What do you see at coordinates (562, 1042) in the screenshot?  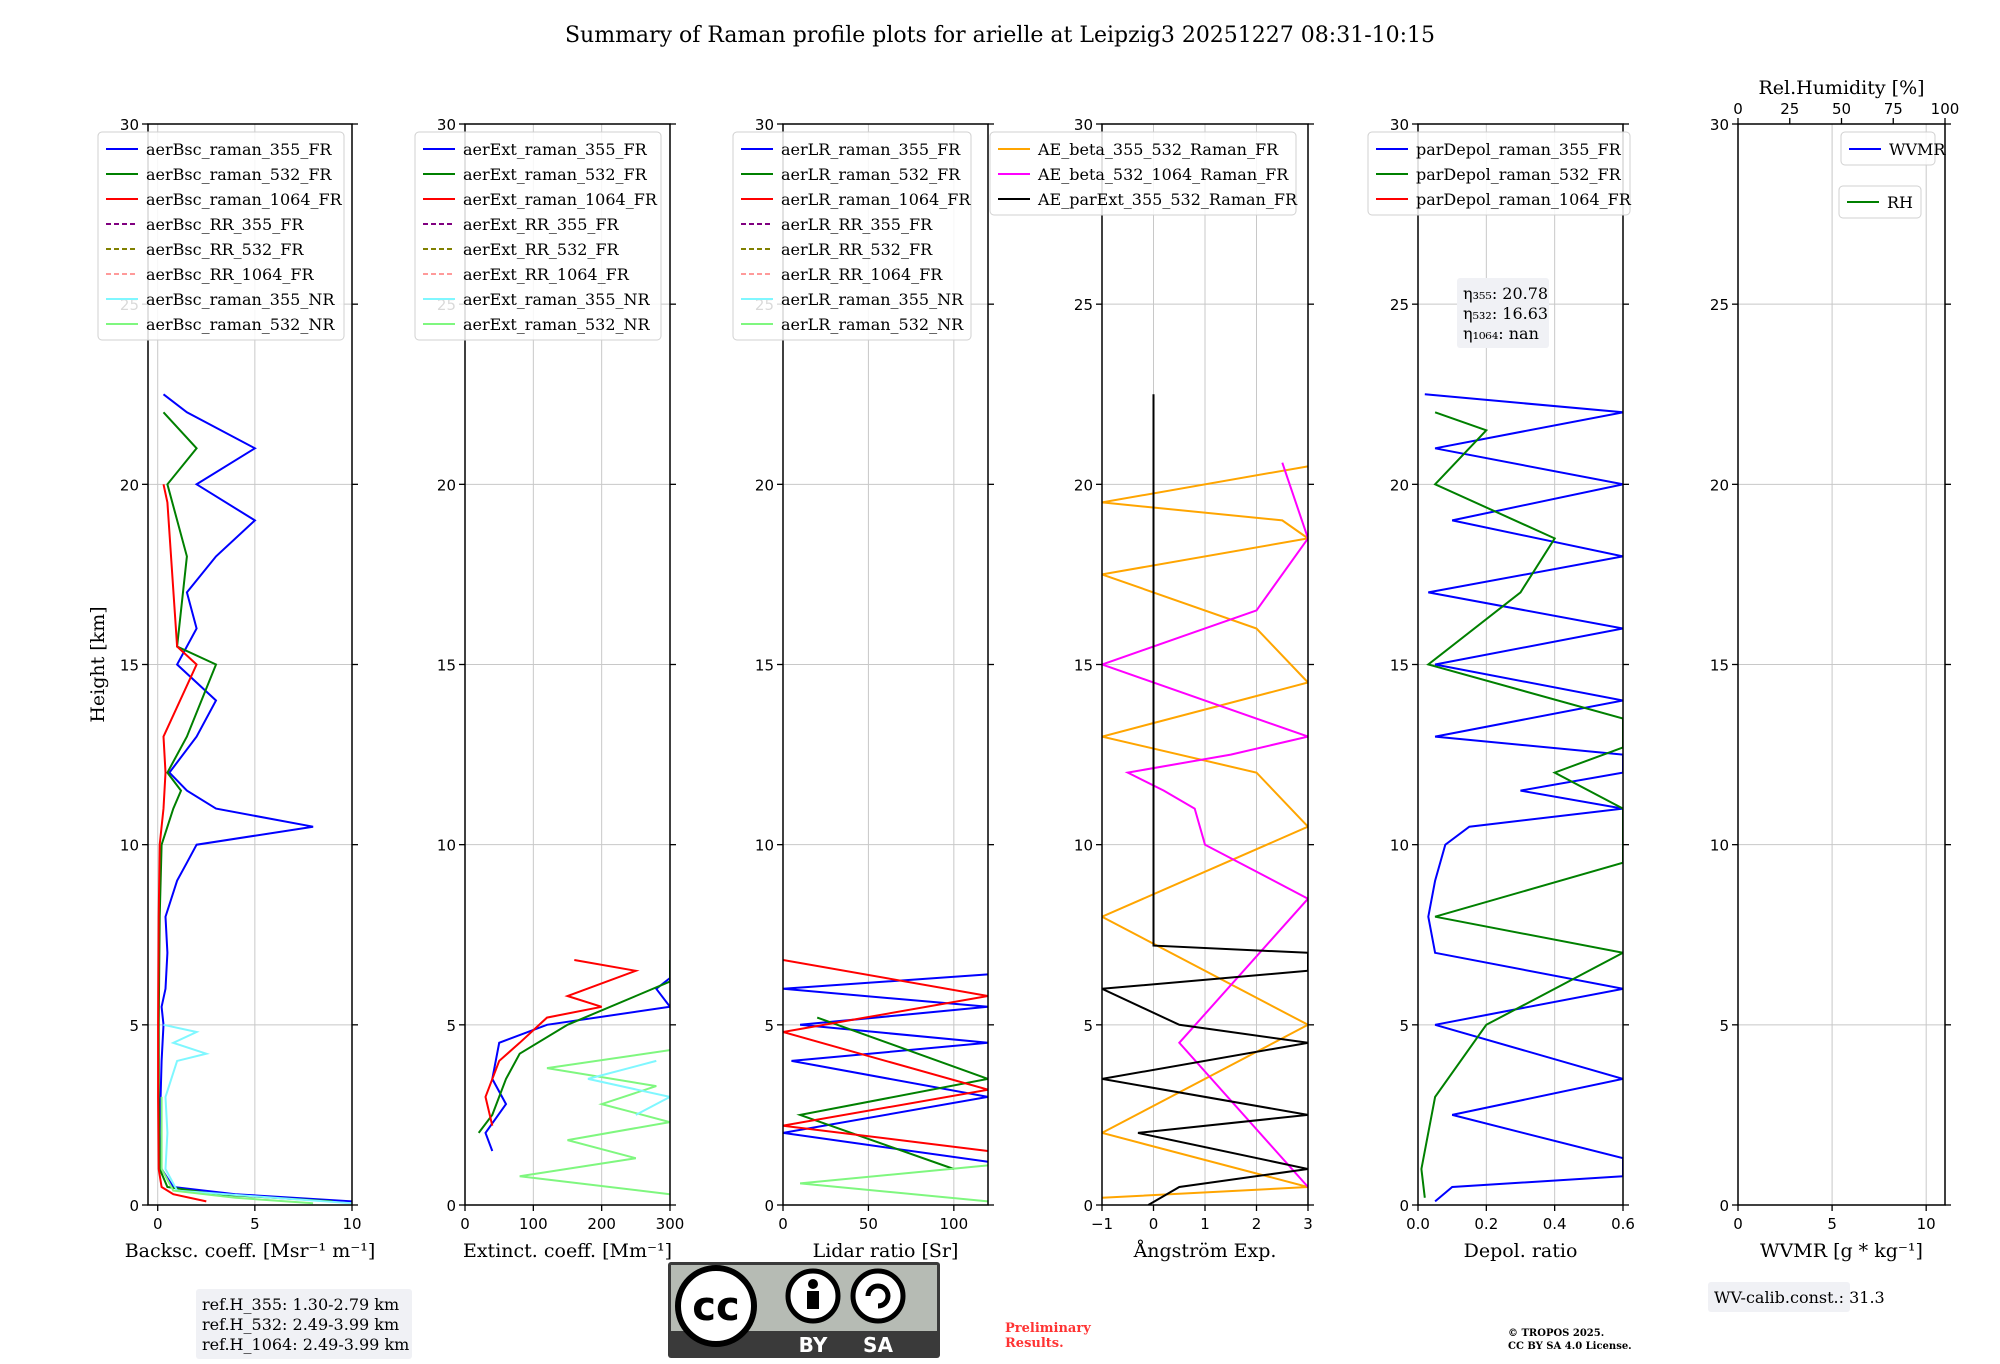 I see `series-line-aerExt_raman_1064_FR` at bounding box center [562, 1042].